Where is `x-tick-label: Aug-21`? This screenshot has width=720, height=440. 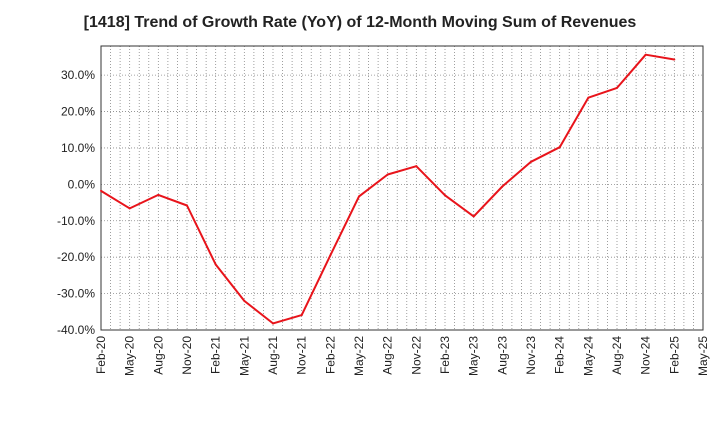
x-tick-label: Aug-21 is located at coordinates (273, 355).